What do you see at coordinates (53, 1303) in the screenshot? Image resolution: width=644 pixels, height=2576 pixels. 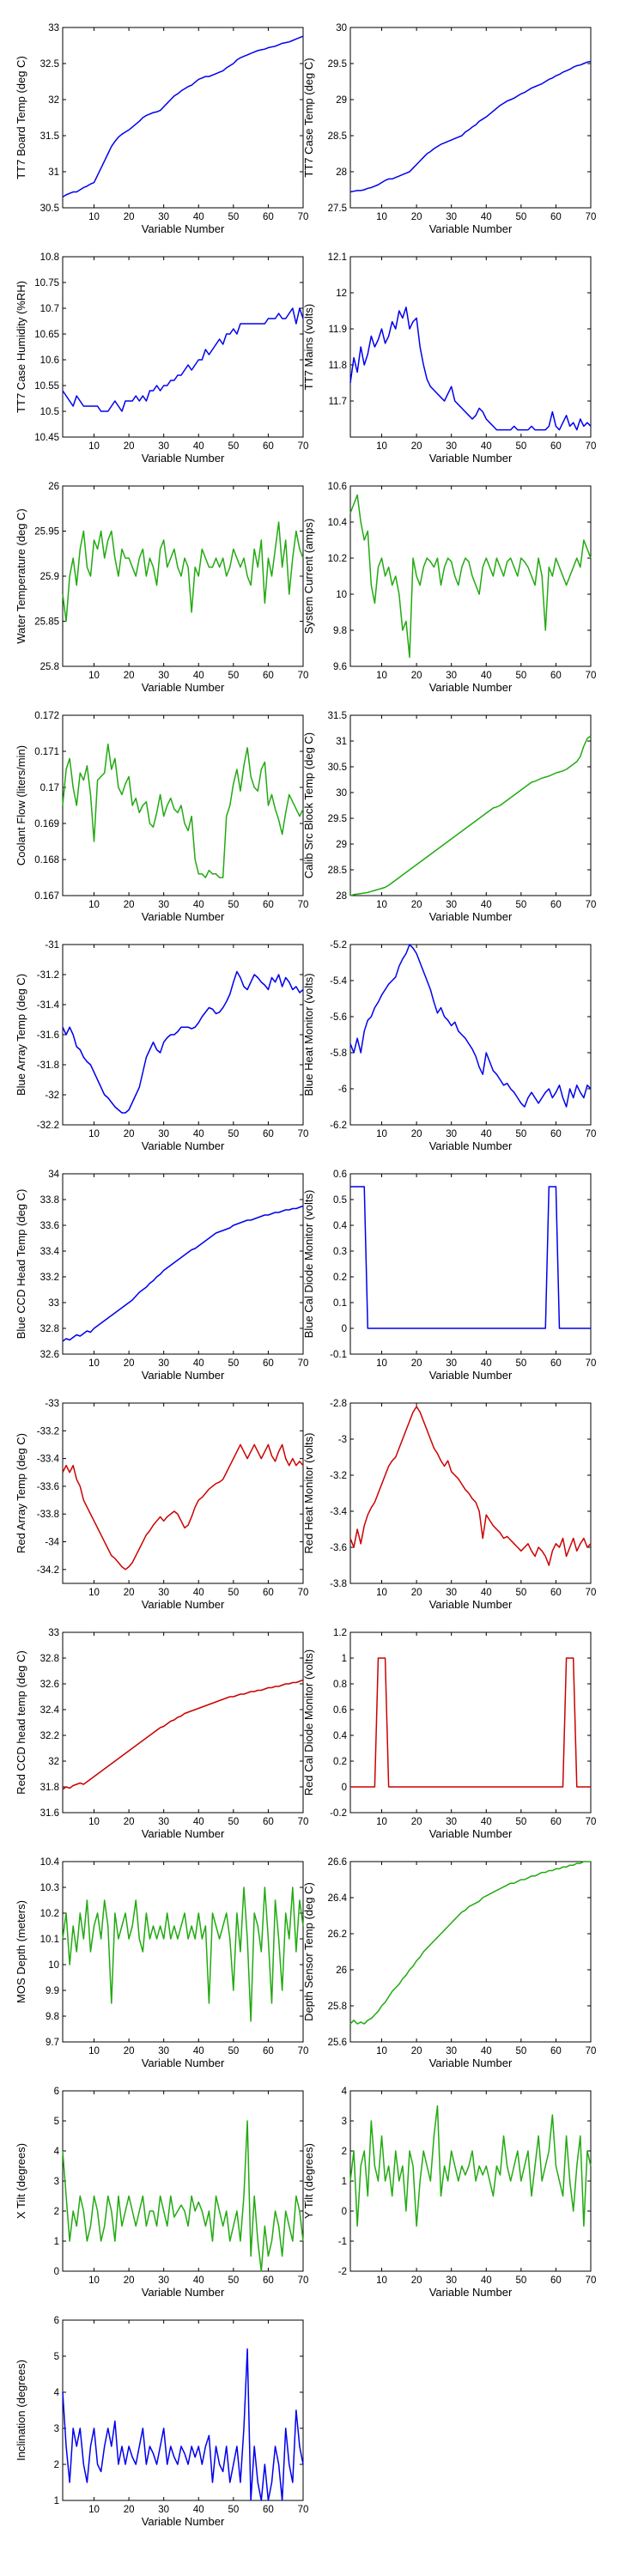 I see `y-tick-label: 33` at bounding box center [53, 1303].